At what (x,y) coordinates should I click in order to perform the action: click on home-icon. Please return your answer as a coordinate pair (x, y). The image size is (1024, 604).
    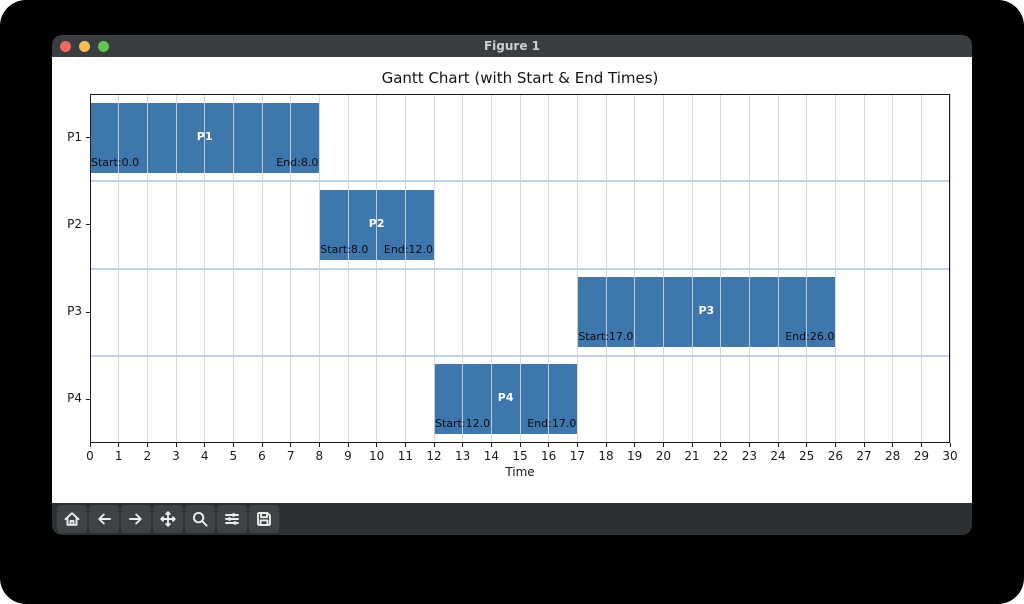
    Looking at the image, I should click on (72, 519).